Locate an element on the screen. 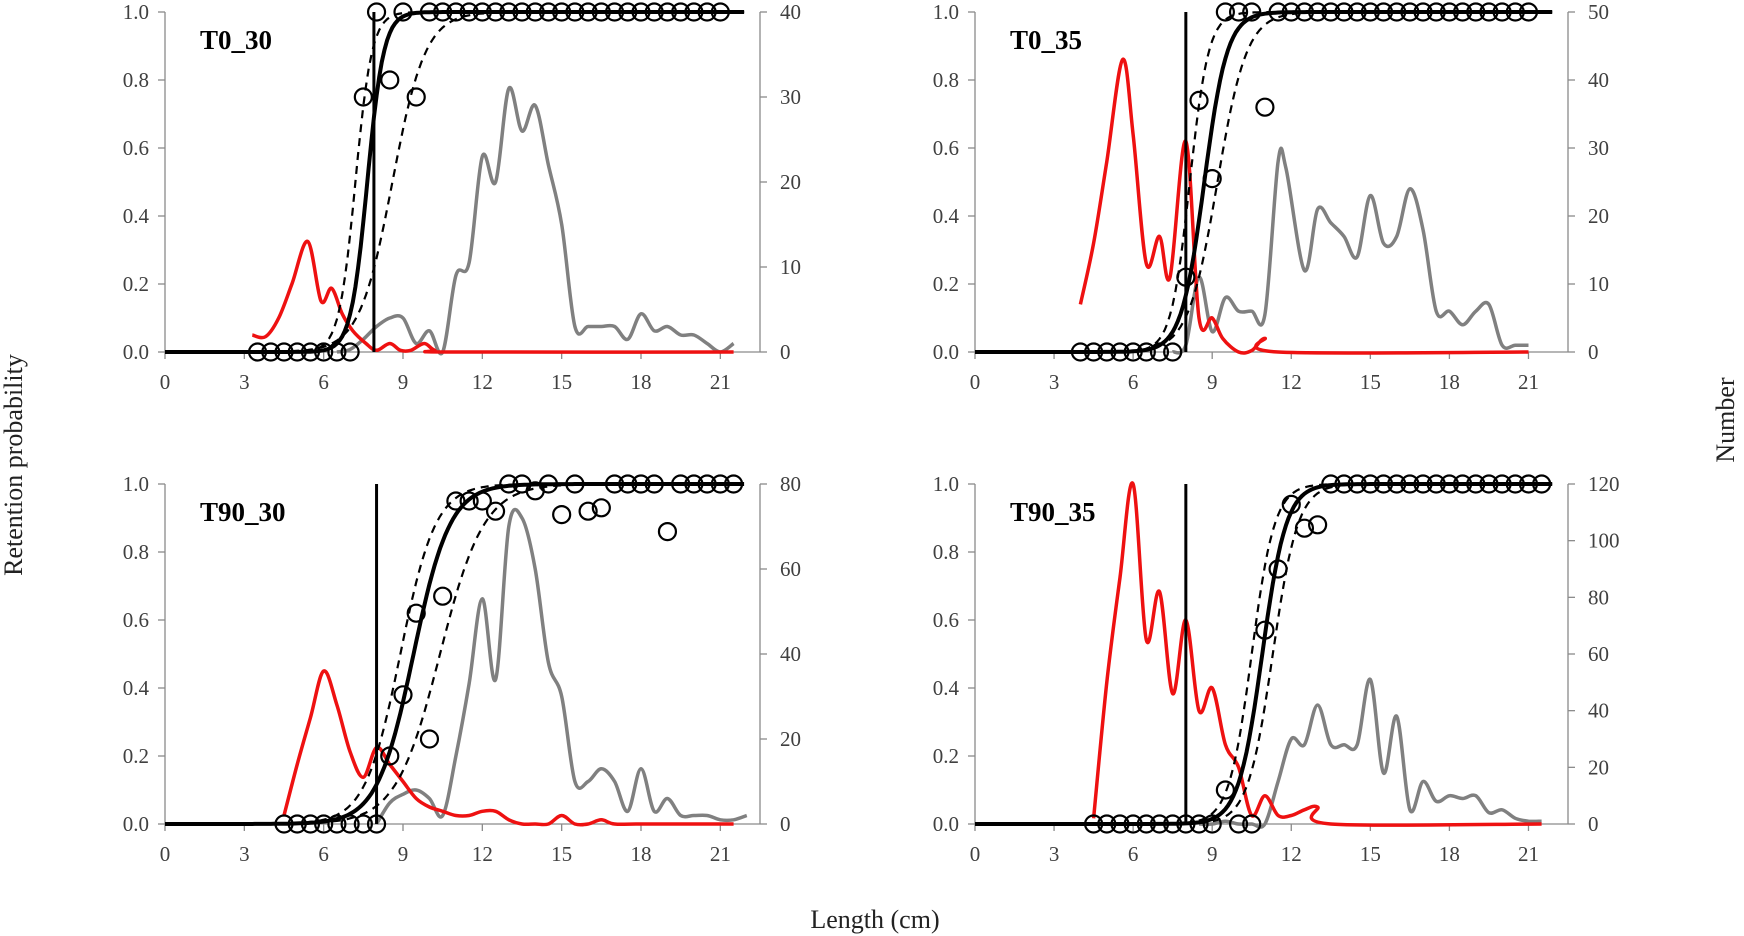 The image size is (1744, 936). panel-title: T90_30 is located at coordinates (243, 512).